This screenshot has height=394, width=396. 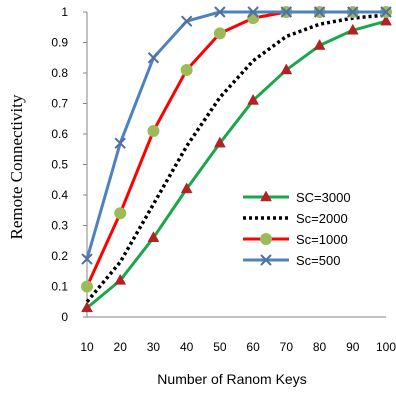 What do you see at coordinates (64, 317) in the screenshot?
I see `y-tick-label: 0` at bounding box center [64, 317].